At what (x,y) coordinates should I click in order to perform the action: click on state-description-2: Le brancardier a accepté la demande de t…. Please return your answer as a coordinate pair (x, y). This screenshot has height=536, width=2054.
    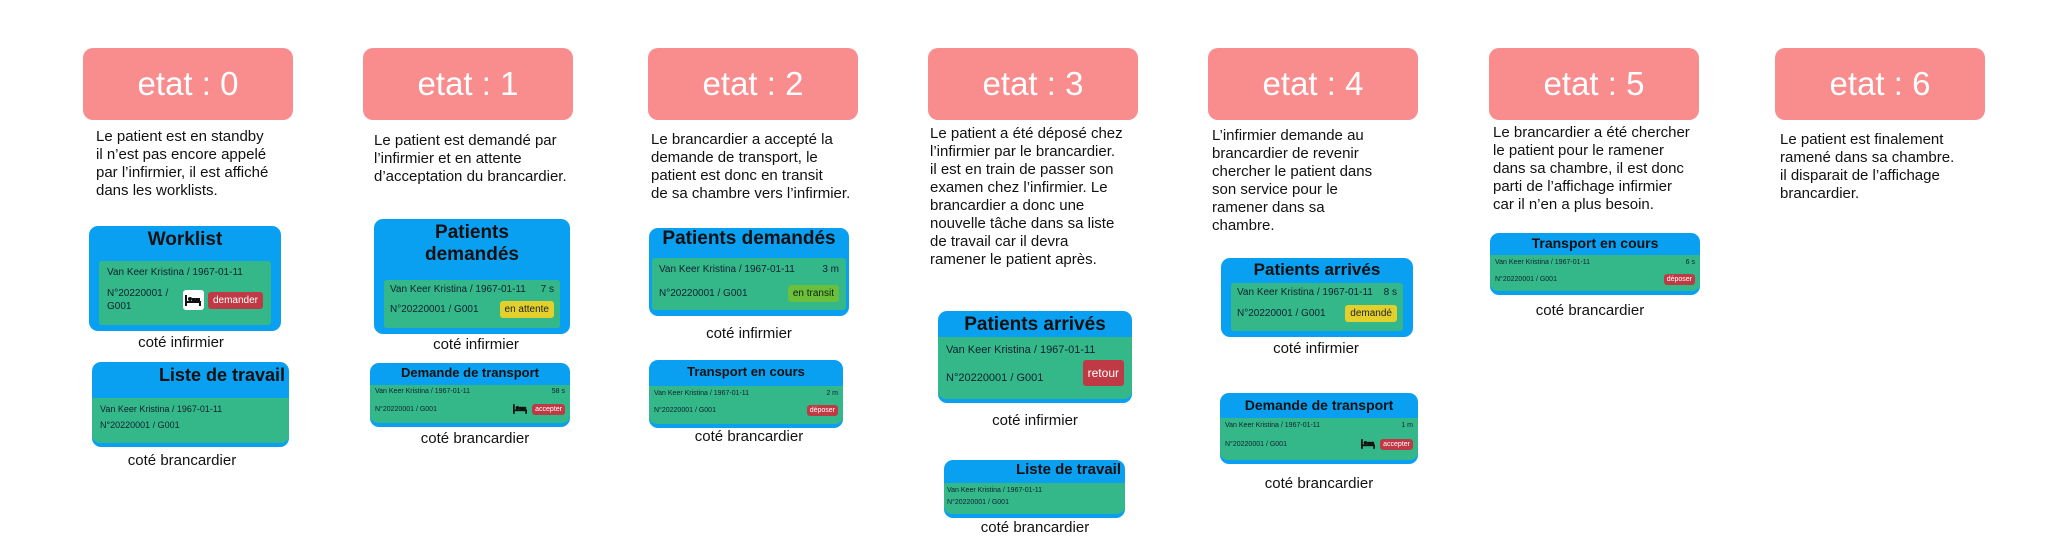
    Looking at the image, I should click on (768, 167).